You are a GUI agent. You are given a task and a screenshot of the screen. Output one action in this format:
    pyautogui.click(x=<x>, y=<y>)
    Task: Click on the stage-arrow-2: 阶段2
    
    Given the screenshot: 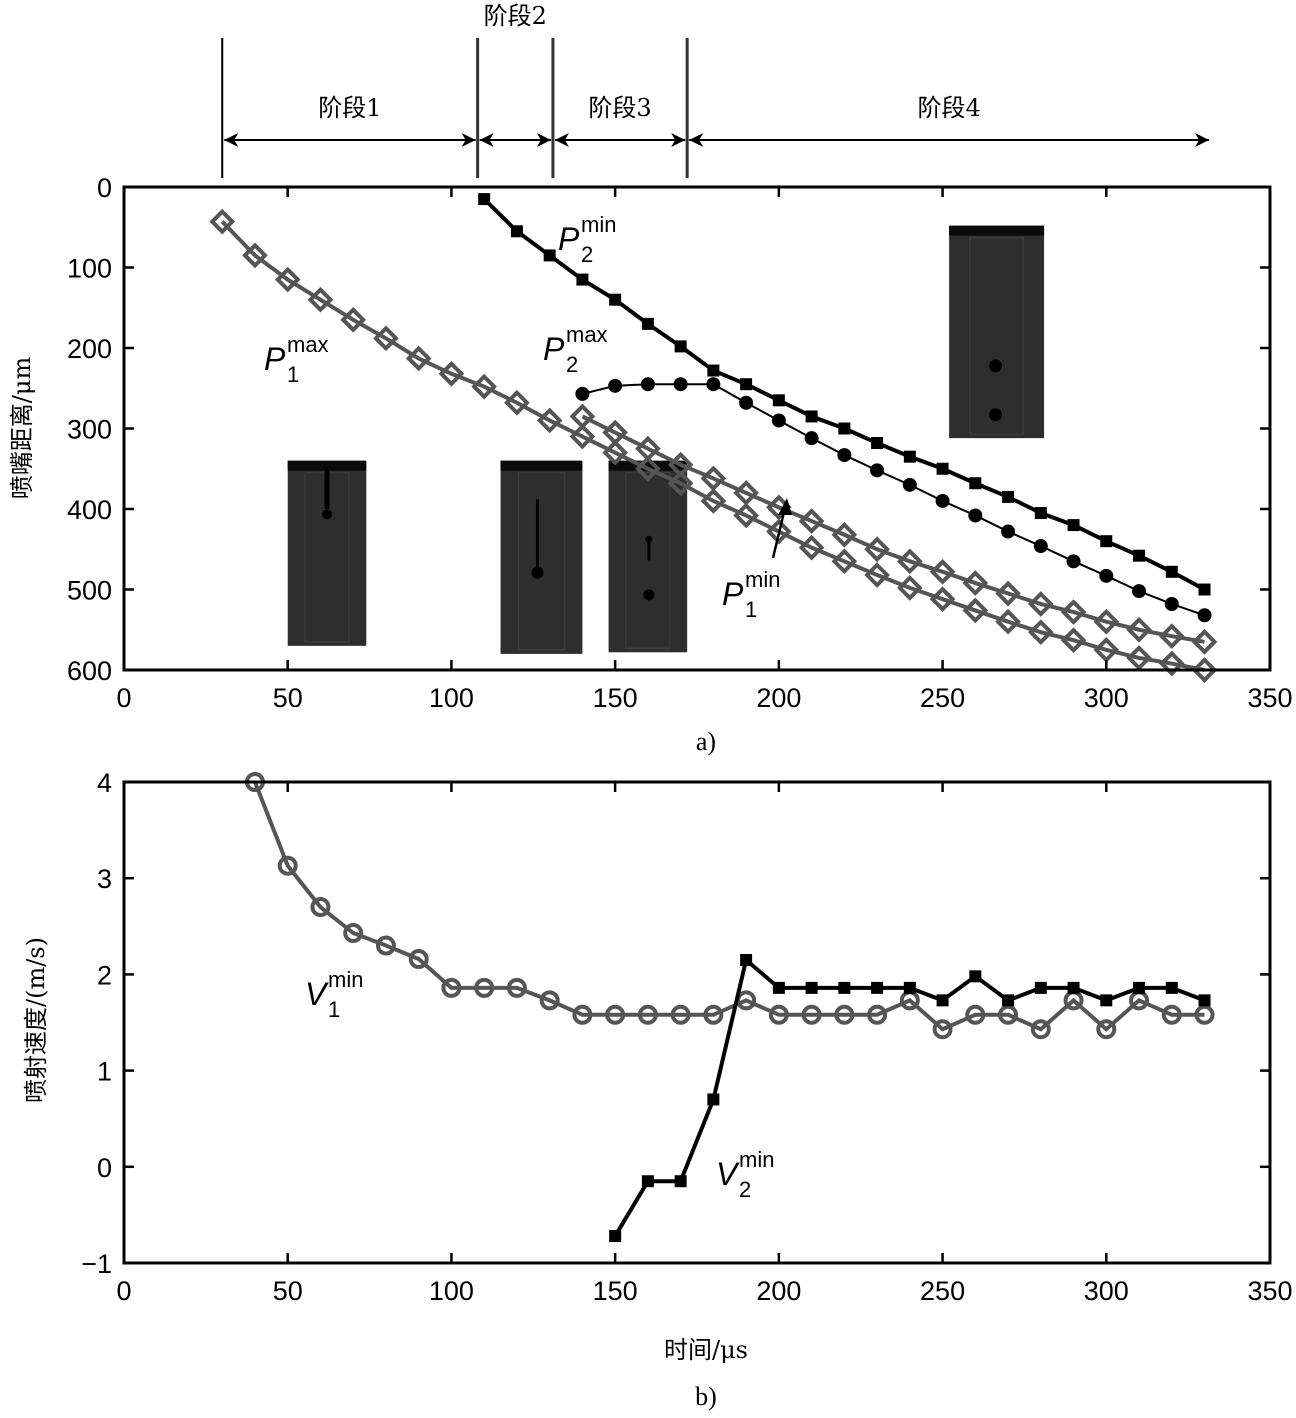 What is the action you would take?
    pyautogui.click(x=515, y=74)
    